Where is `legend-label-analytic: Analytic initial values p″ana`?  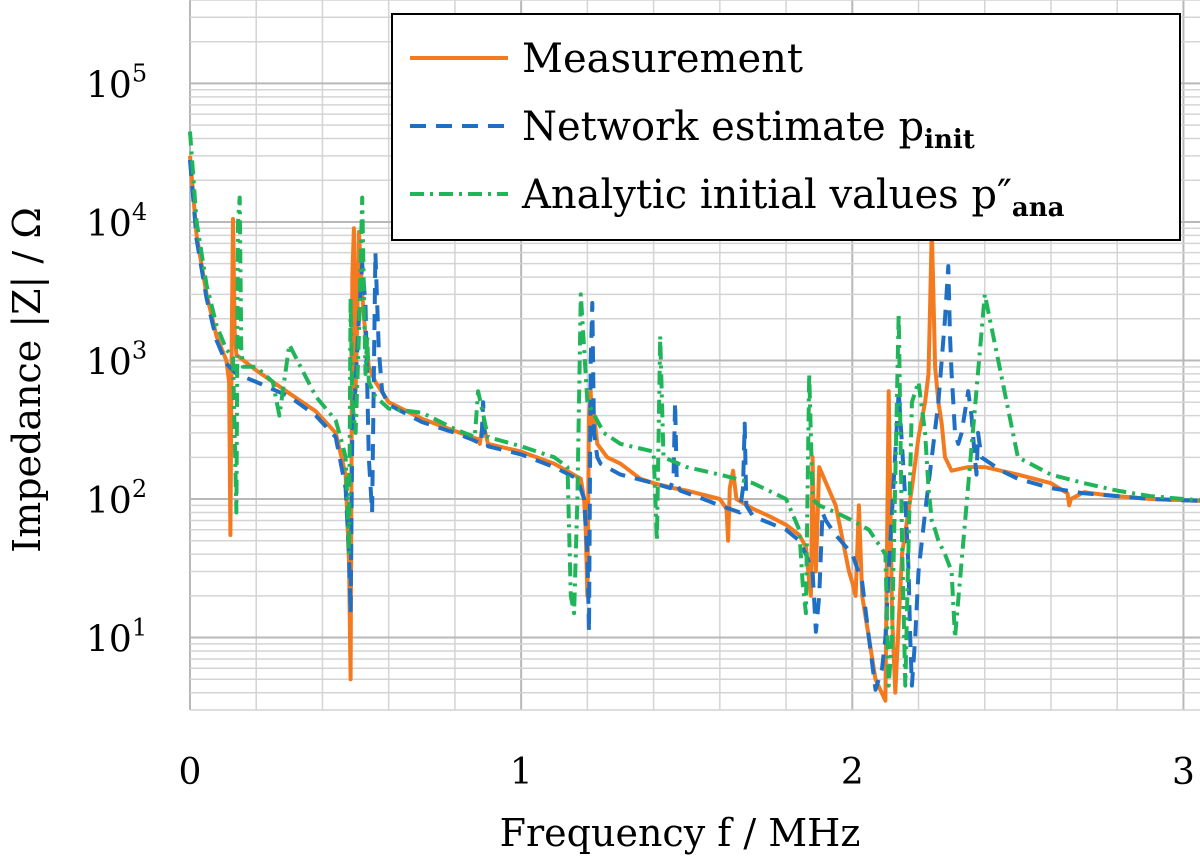 legend-label-analytic: Analytic initial values p″ana is located at coordinates (793, 197).